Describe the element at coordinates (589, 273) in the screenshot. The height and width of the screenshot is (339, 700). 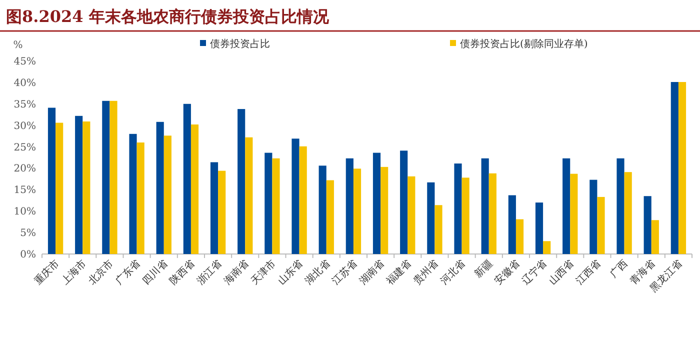
I see `x-tick-label: 江西省` at that location.